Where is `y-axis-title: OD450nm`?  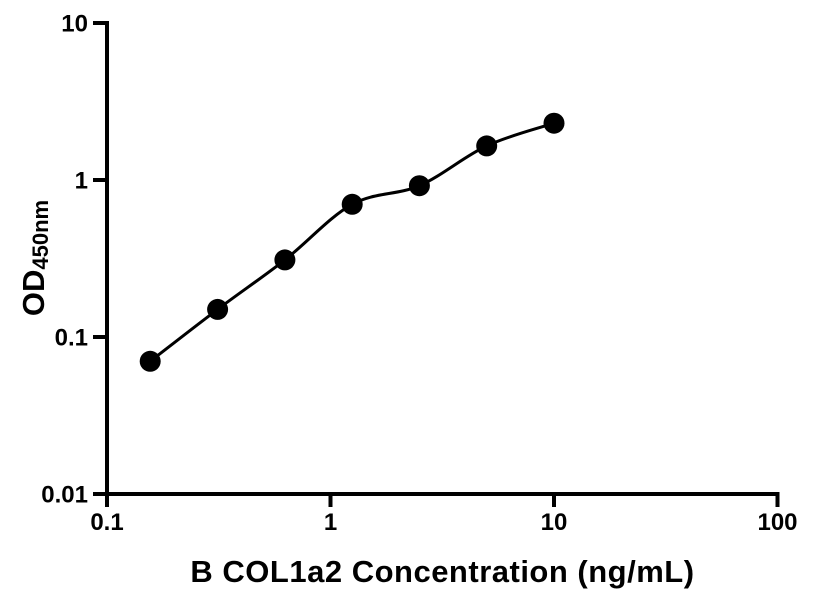 y-axis-title: OD450nm is located at coordinates (35, 258).